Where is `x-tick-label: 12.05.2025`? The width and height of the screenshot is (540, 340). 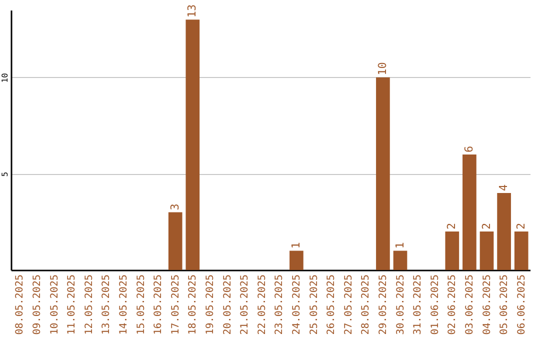 x-tick-label: 12.05.2025 is located at coordinates (89, 304).